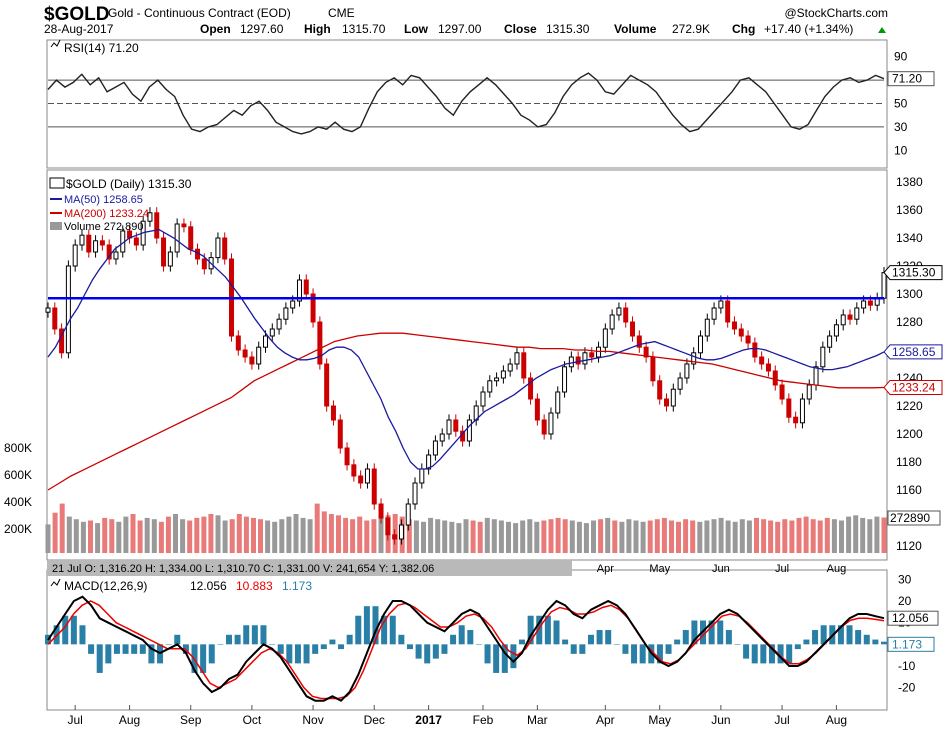 This screenshot has width=944, height=734. I want to click on rsi-current-box, so click(911, 79).